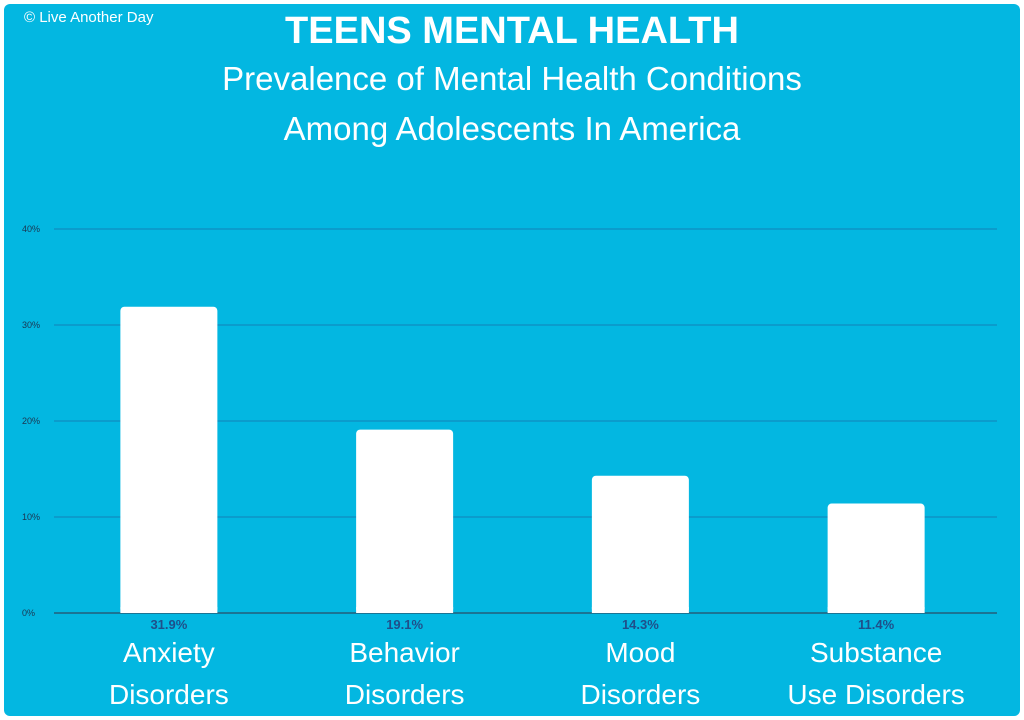 The image size is (1024, 720). What do you see at coordinates (31, 325) in the screenshot?
I see `y-tick-label: 30%` at bounding box center [31, 325].